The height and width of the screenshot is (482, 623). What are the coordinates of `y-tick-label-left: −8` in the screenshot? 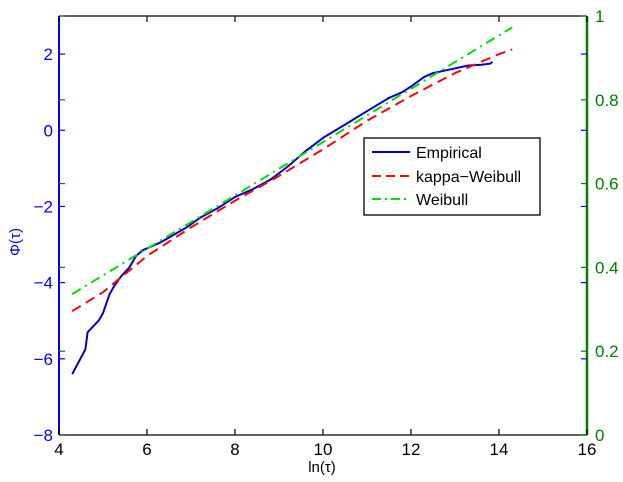 It's located at (43, 435).